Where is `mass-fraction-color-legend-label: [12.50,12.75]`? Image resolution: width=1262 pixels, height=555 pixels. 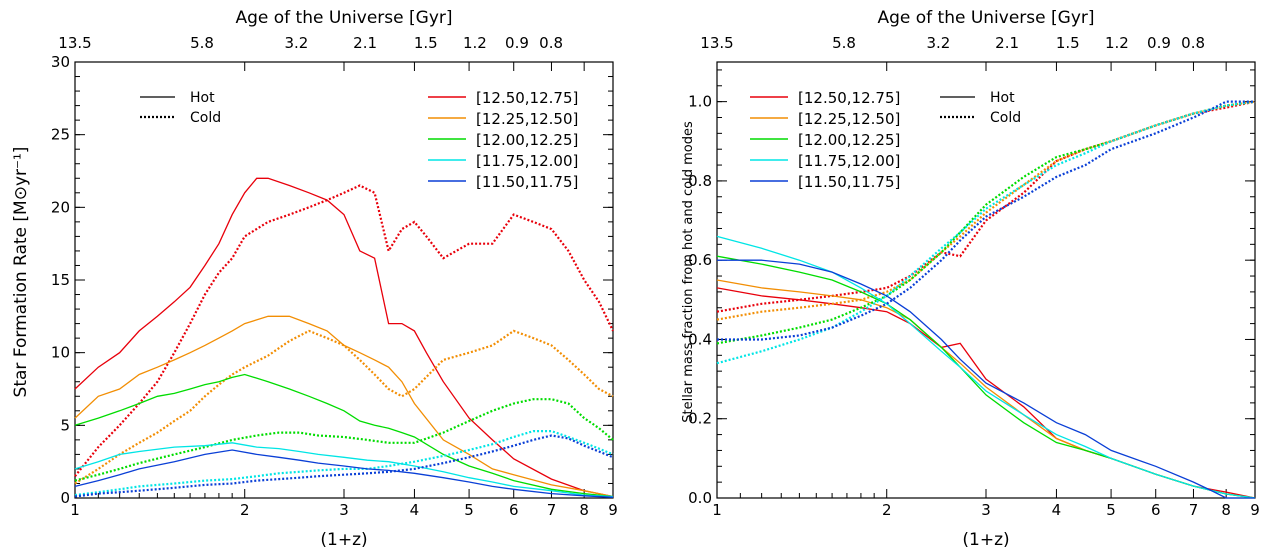
mass-fraction-color-legend-label: [12.50,12.75] is located at coordinates (849, 98).